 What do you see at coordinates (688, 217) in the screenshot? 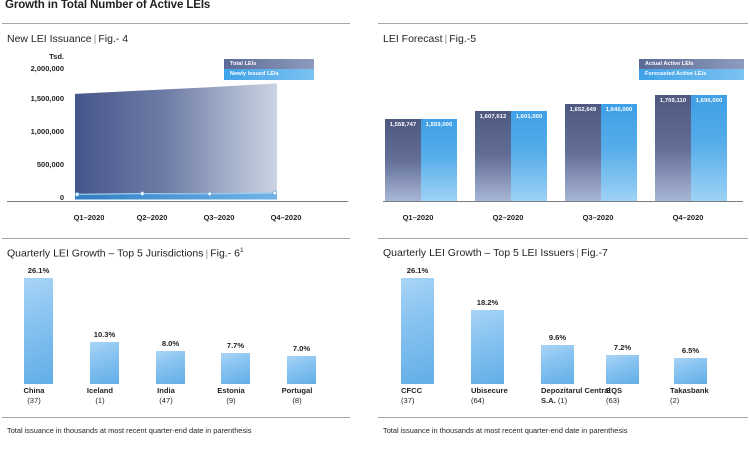
I see `fig5-xlabel-q4: Q4–2020` at bounding box center [688, 217].